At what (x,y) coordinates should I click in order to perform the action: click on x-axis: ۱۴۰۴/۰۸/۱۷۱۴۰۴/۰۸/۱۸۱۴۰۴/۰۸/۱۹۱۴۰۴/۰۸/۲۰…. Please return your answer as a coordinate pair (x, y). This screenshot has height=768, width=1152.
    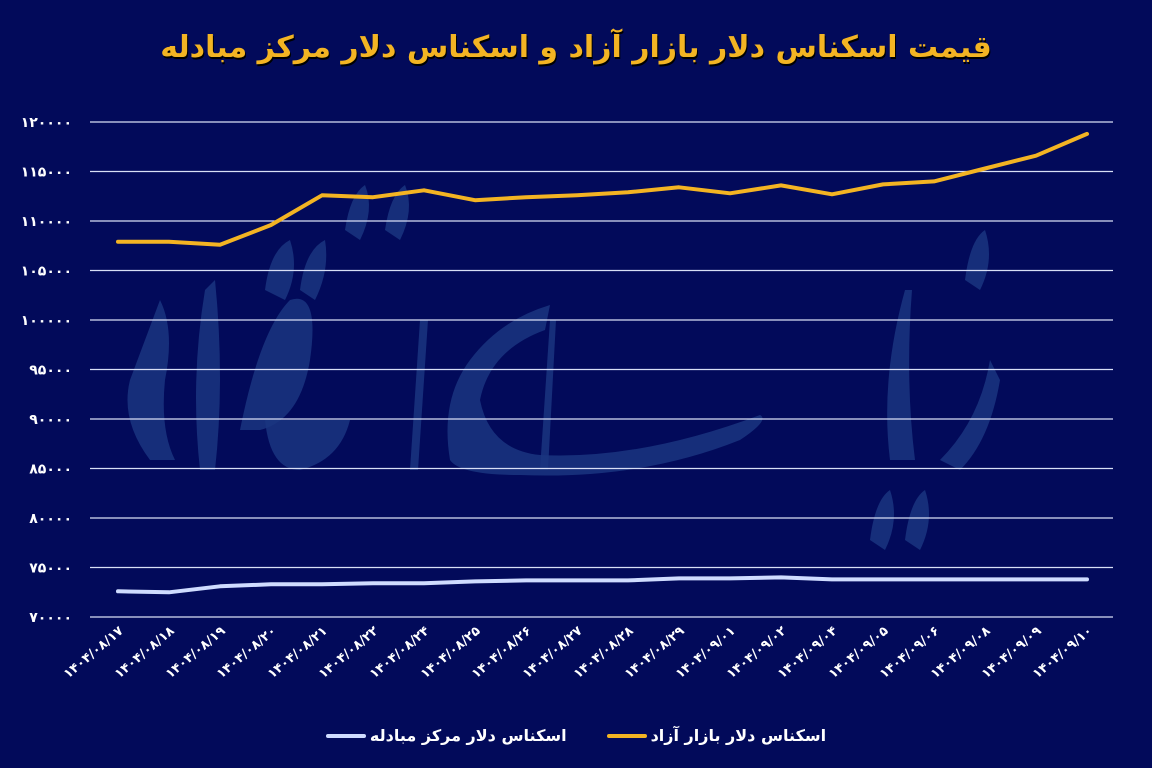
    Looking at the image, I should click on (578, 653).